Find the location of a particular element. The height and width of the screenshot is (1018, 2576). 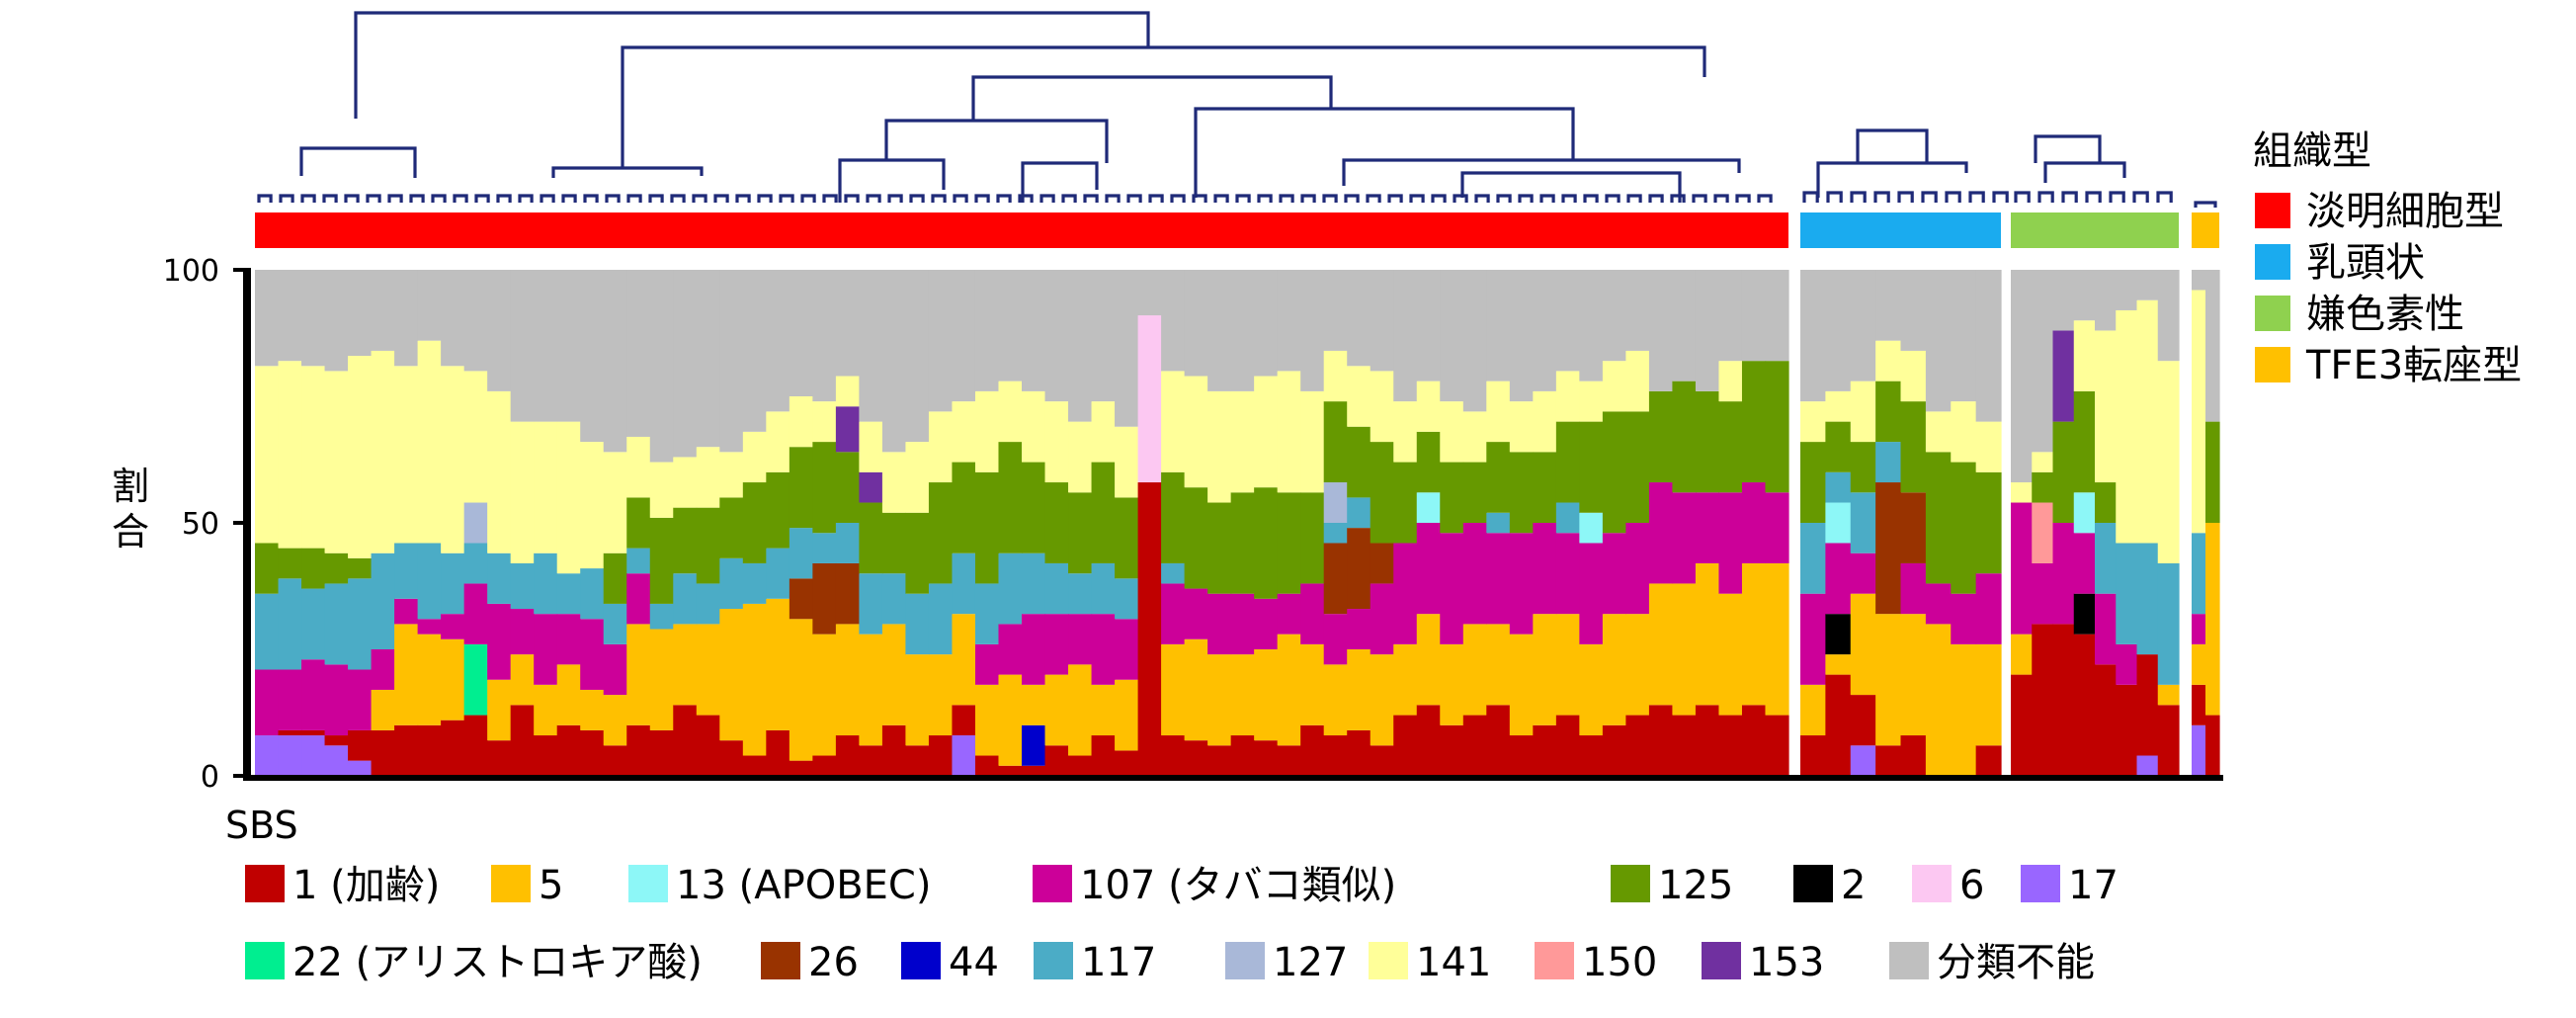

histology-swatch-chRCC is located at coordinates (2272, 314).